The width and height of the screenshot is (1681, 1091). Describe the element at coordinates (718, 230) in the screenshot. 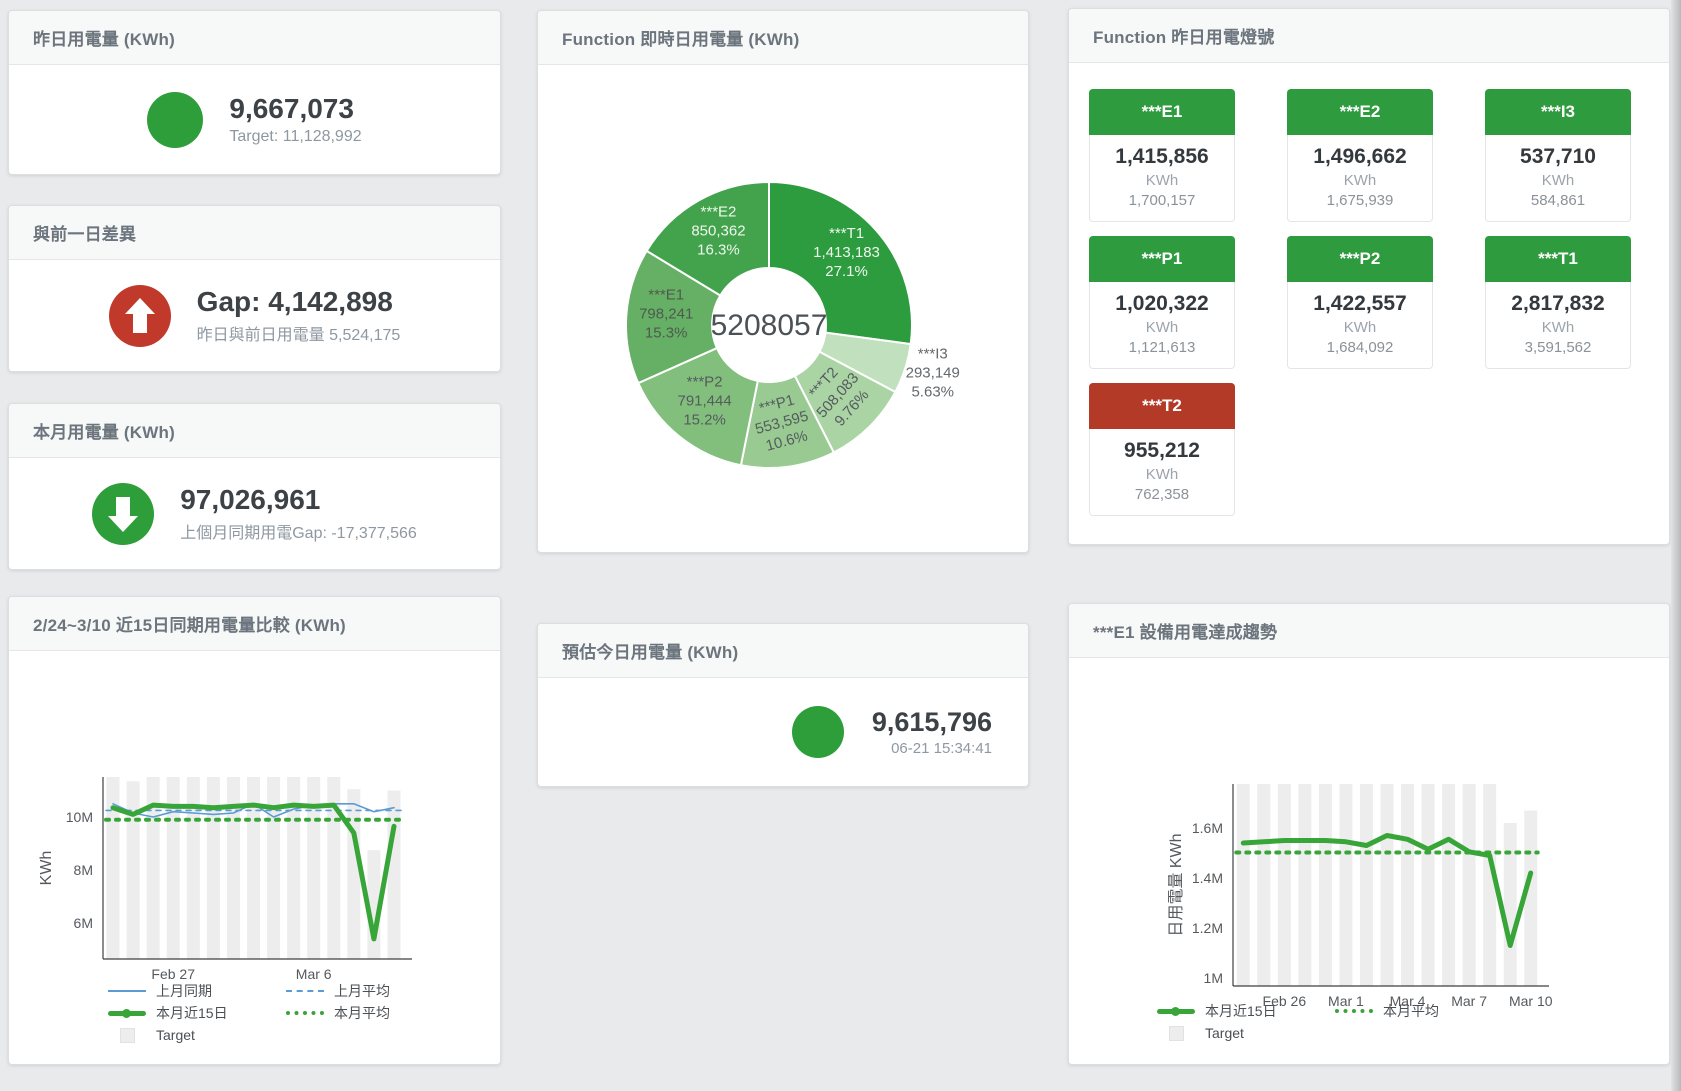

I see `donut-label-E2: ***E2 850,362 16.3%` at that location.